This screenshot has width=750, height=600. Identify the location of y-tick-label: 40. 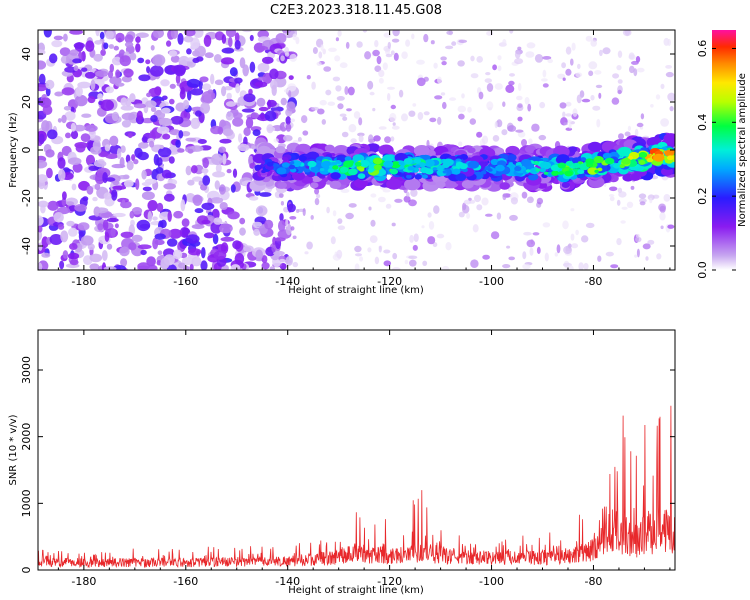
(26, 54).